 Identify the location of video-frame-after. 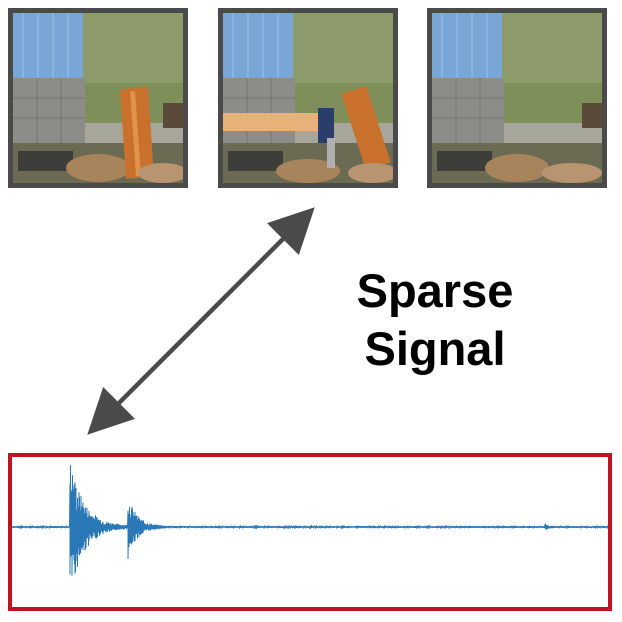
(517, 98).